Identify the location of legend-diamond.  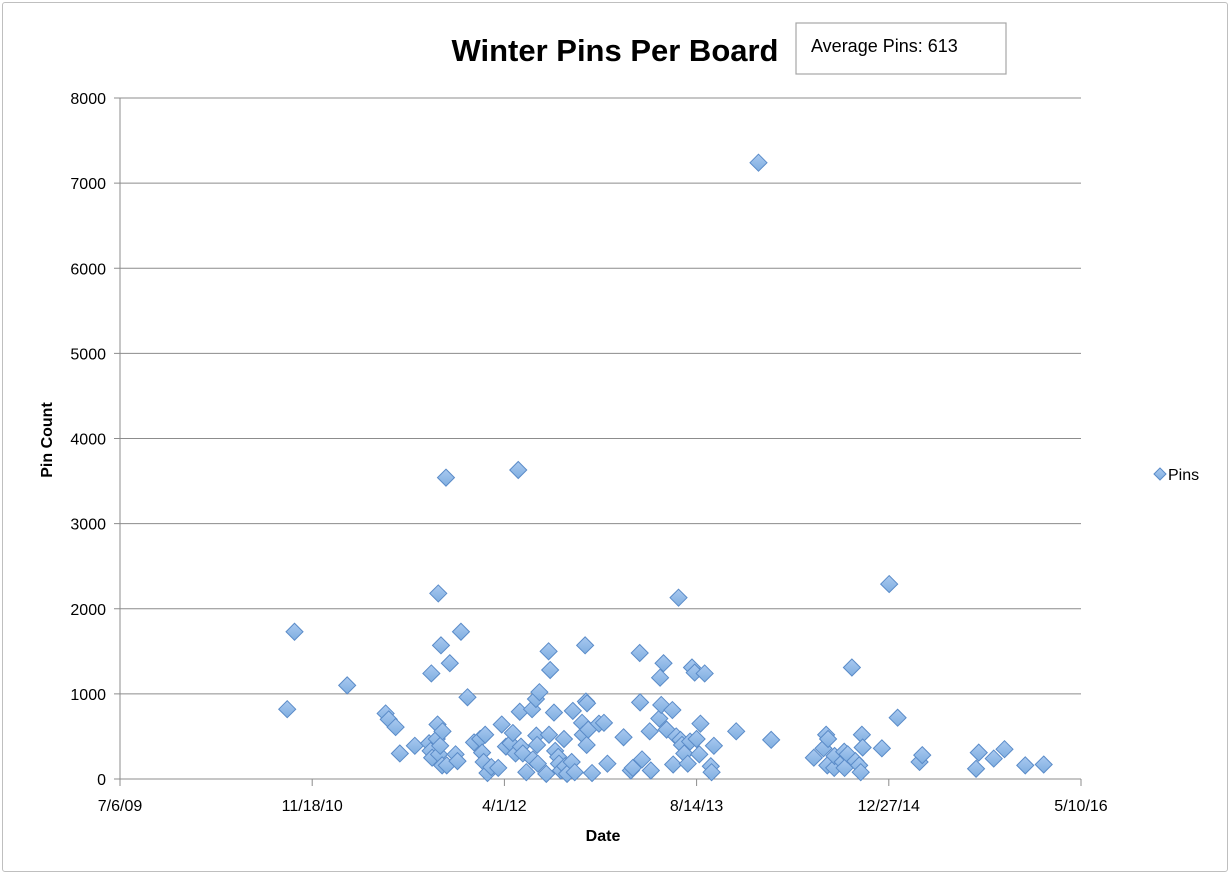
(1160, 474).